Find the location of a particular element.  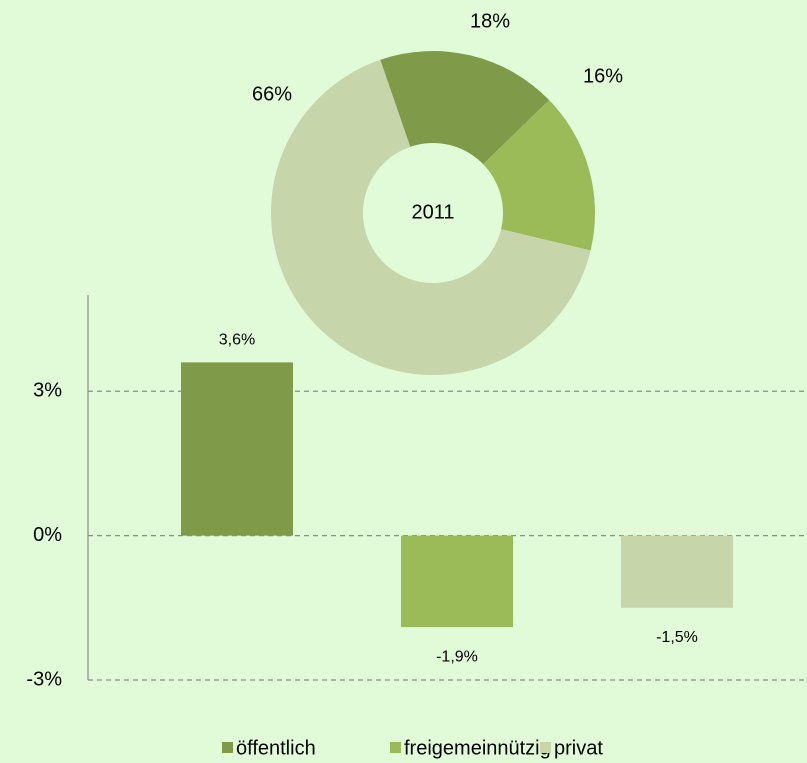

center-label: 2011 is located at coordinates (432, 212).